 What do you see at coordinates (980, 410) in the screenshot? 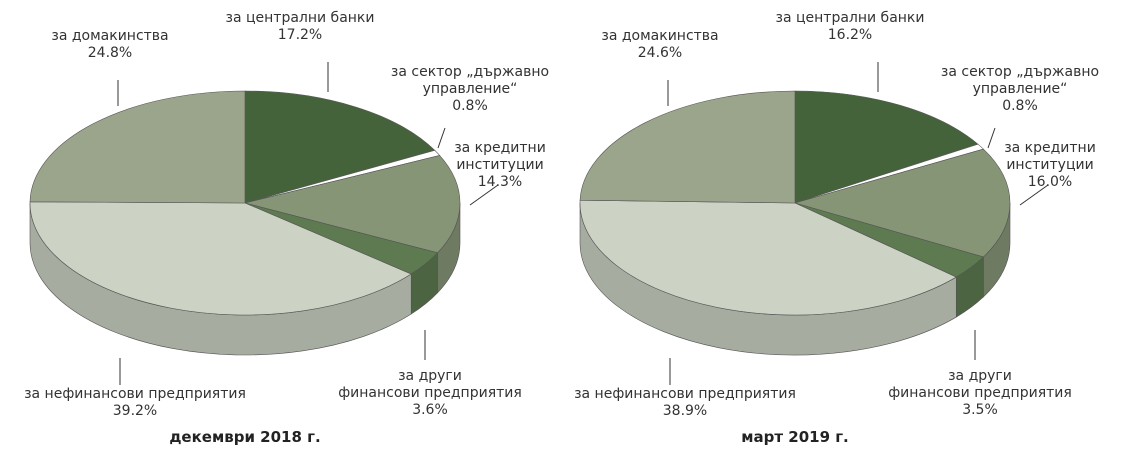
I see `value-label: 3.5%` at bounding box center [980, 410].